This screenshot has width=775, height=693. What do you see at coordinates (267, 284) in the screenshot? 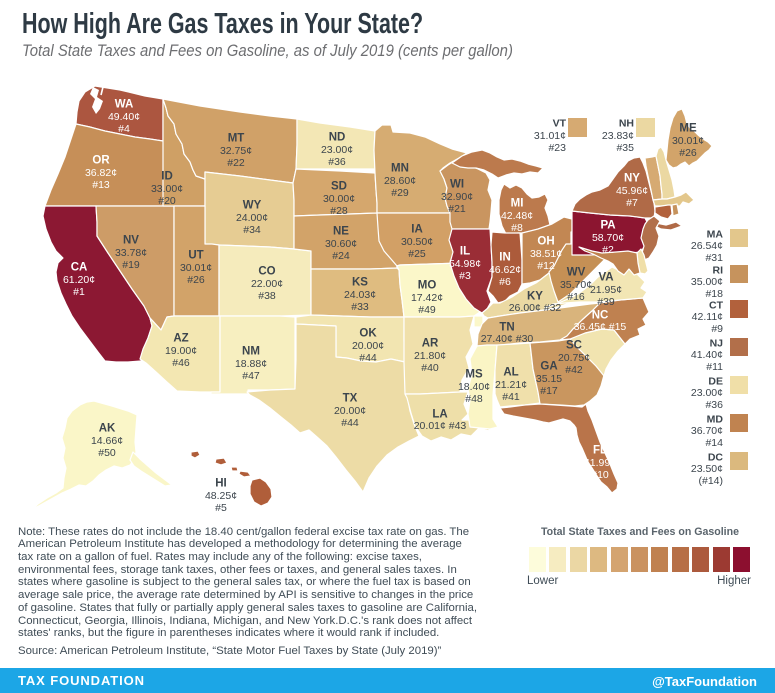
I see `svg-text: 22.00¢` at bounding box center [267, 284].